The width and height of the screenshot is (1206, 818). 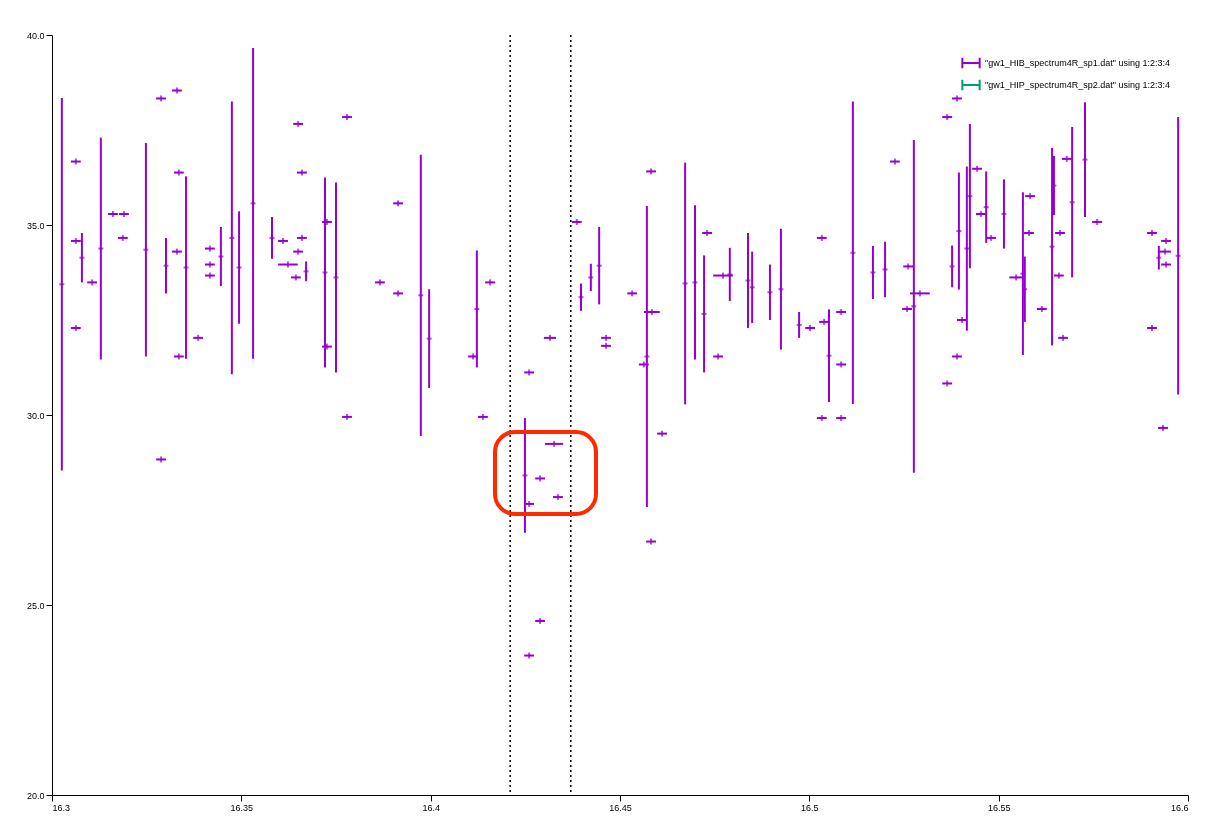 What do you see at coordinates (1179, 807) in the screenshot?
I see `x-tick-label: 16.6` at bounding box center [1179, 807].